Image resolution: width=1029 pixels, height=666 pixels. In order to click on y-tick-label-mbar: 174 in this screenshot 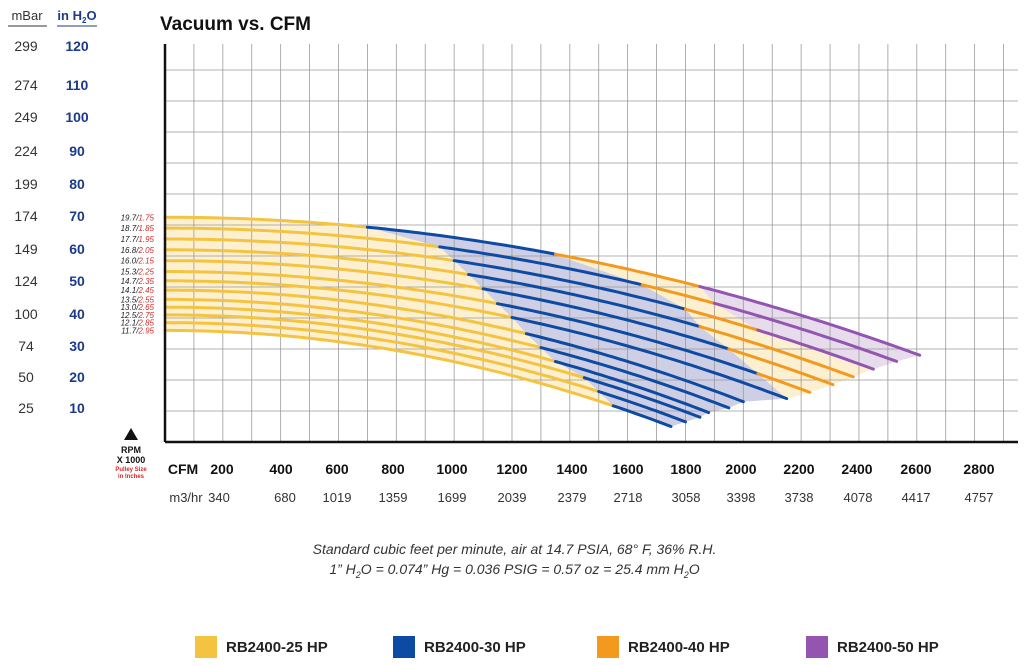, I will do `click(26, 216)`.